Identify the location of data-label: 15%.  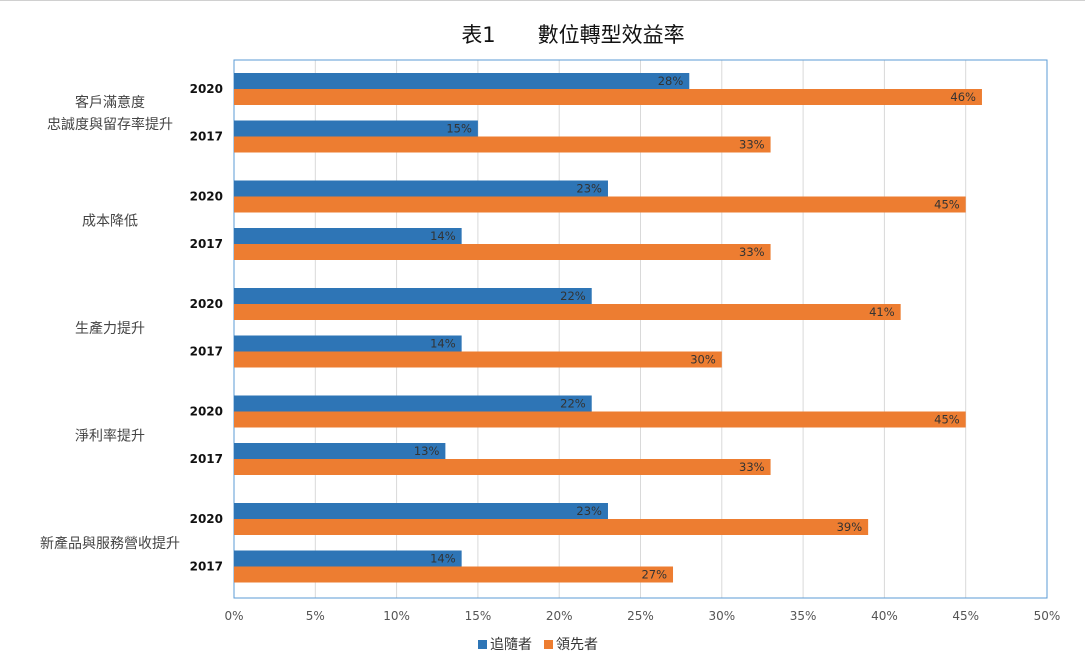
(459, 129).